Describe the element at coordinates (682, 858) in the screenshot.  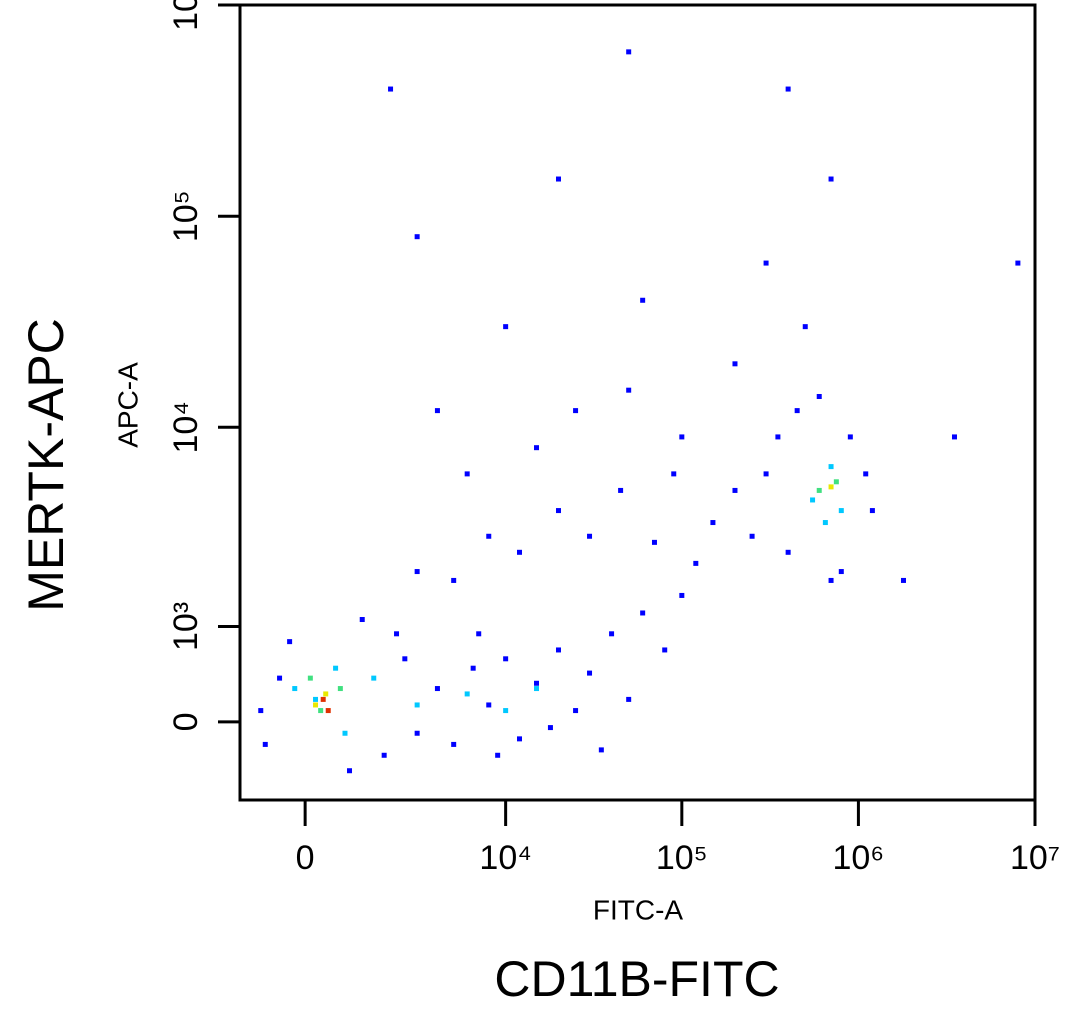
I see `x-tick-label: 10⁵` at that location.